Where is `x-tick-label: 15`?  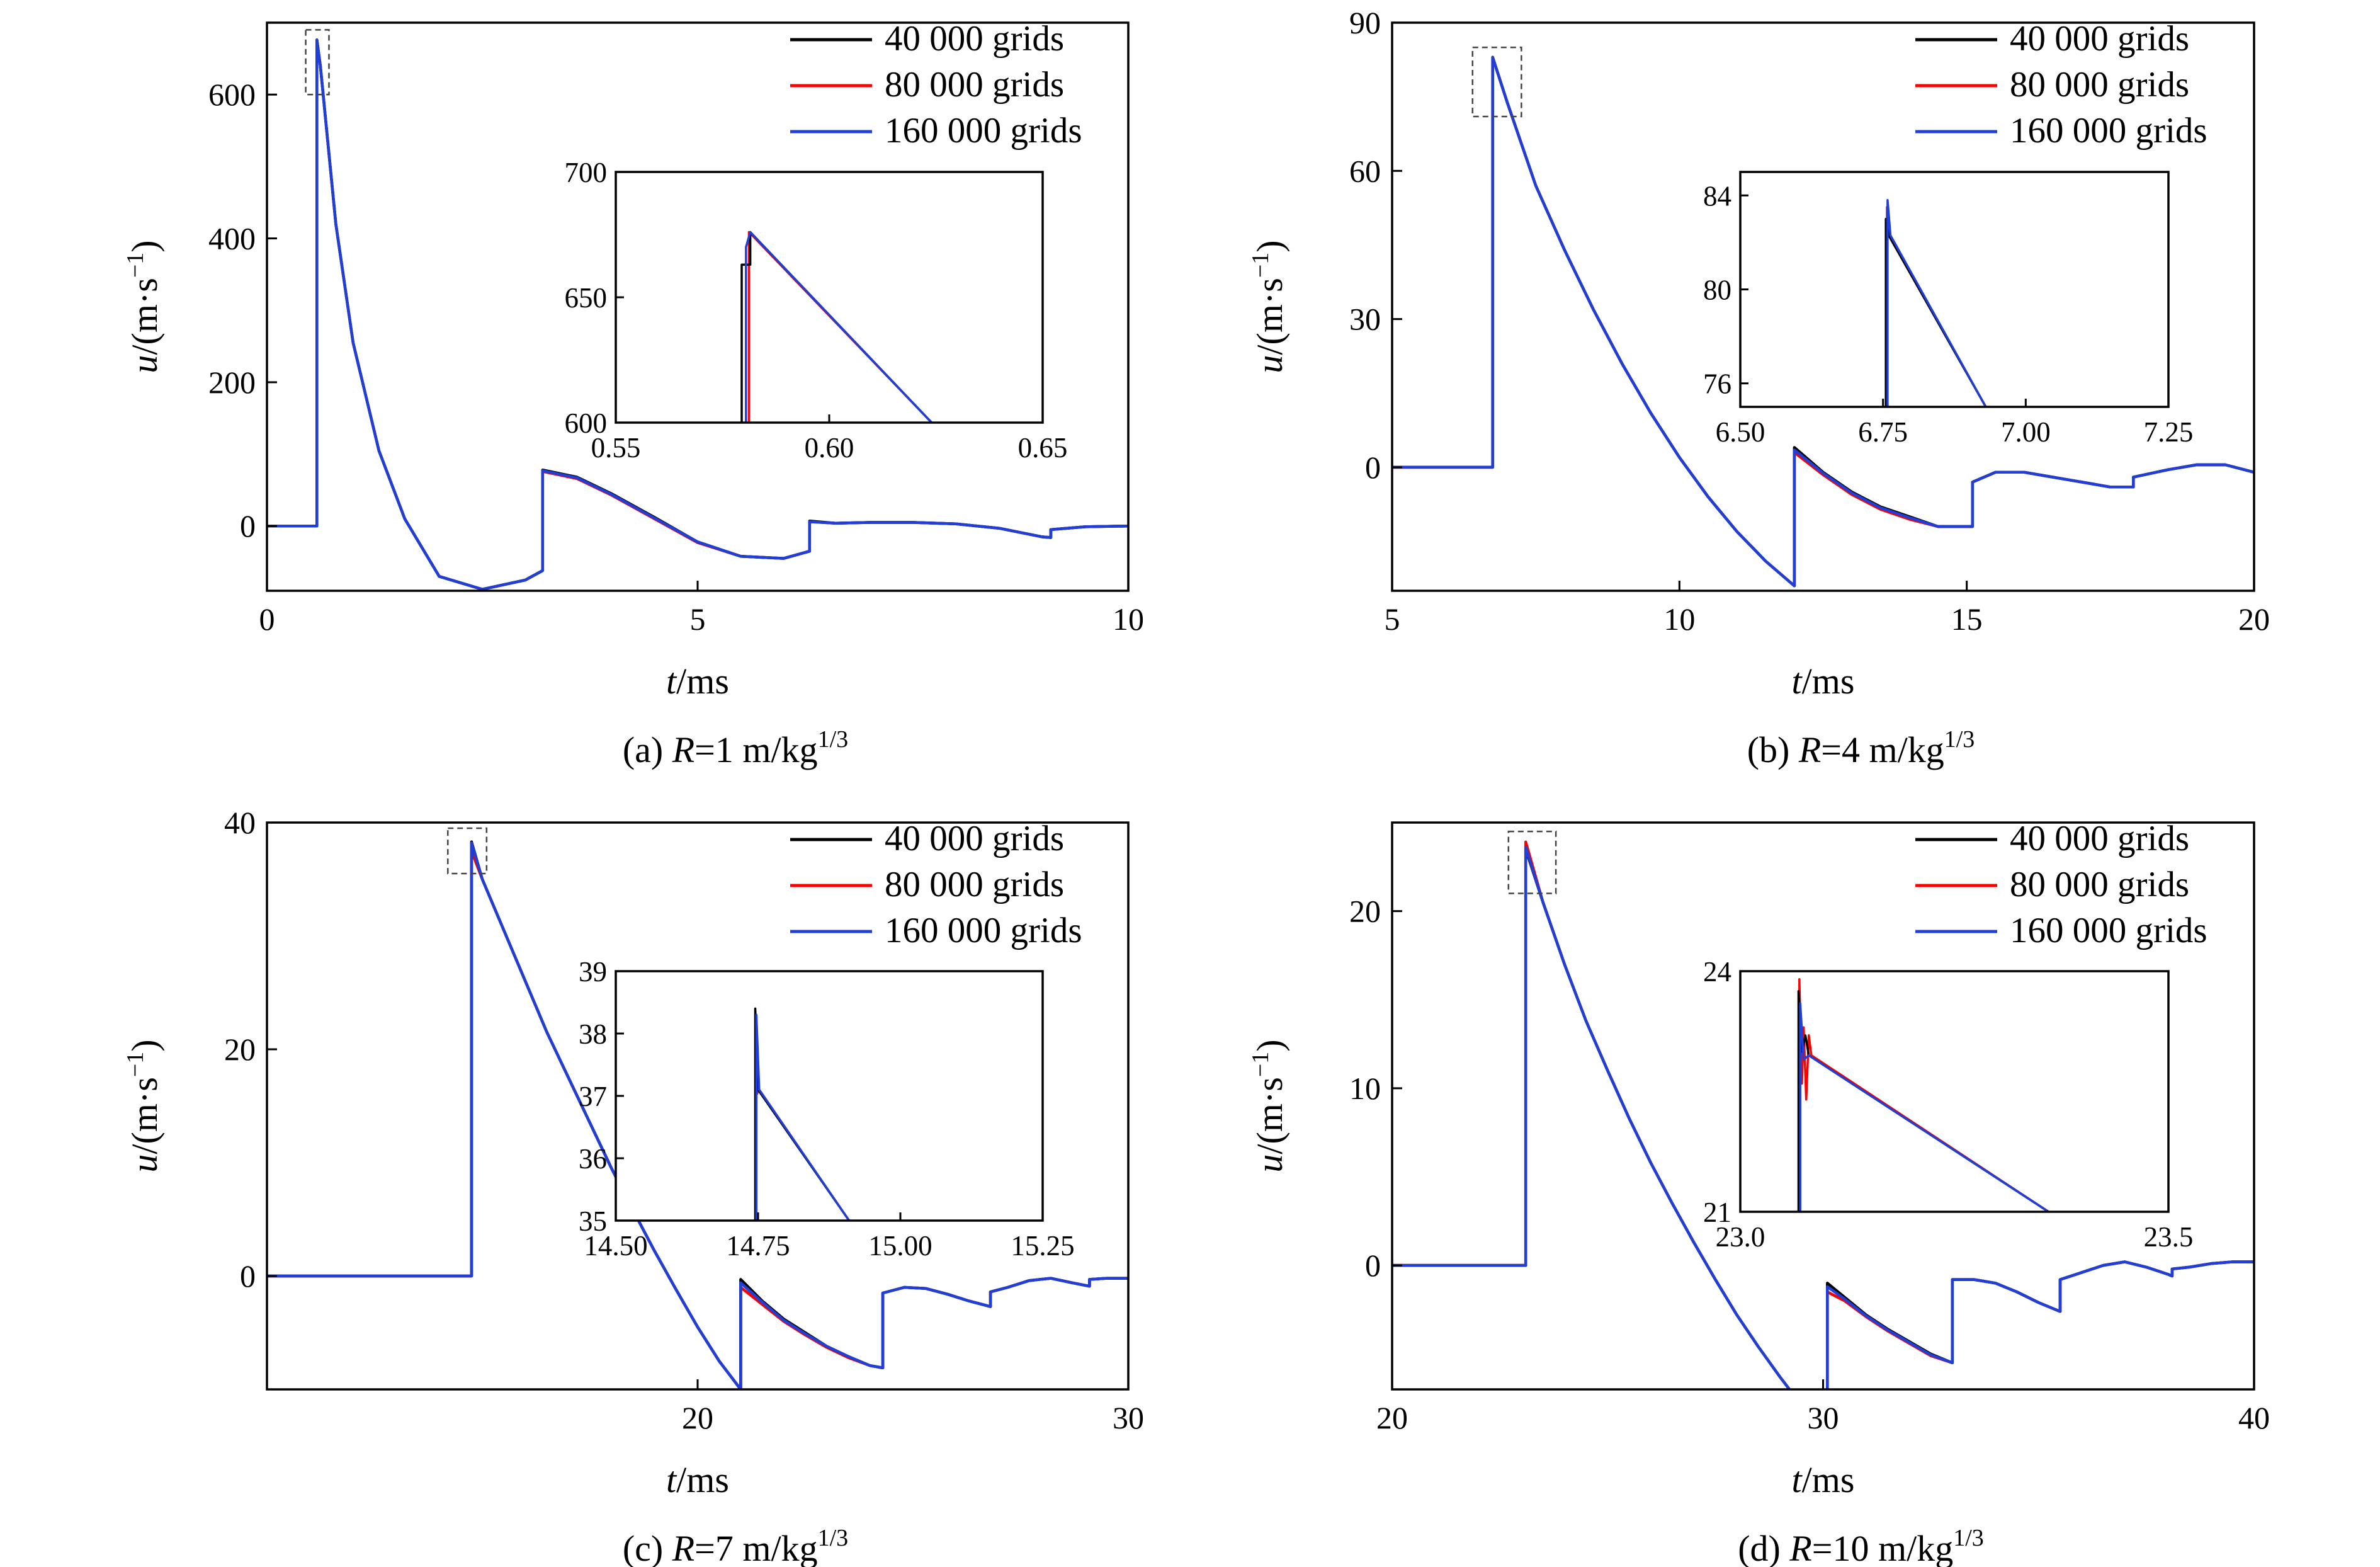 x-tick-label: 15 is located at coordinates (1967, 619).